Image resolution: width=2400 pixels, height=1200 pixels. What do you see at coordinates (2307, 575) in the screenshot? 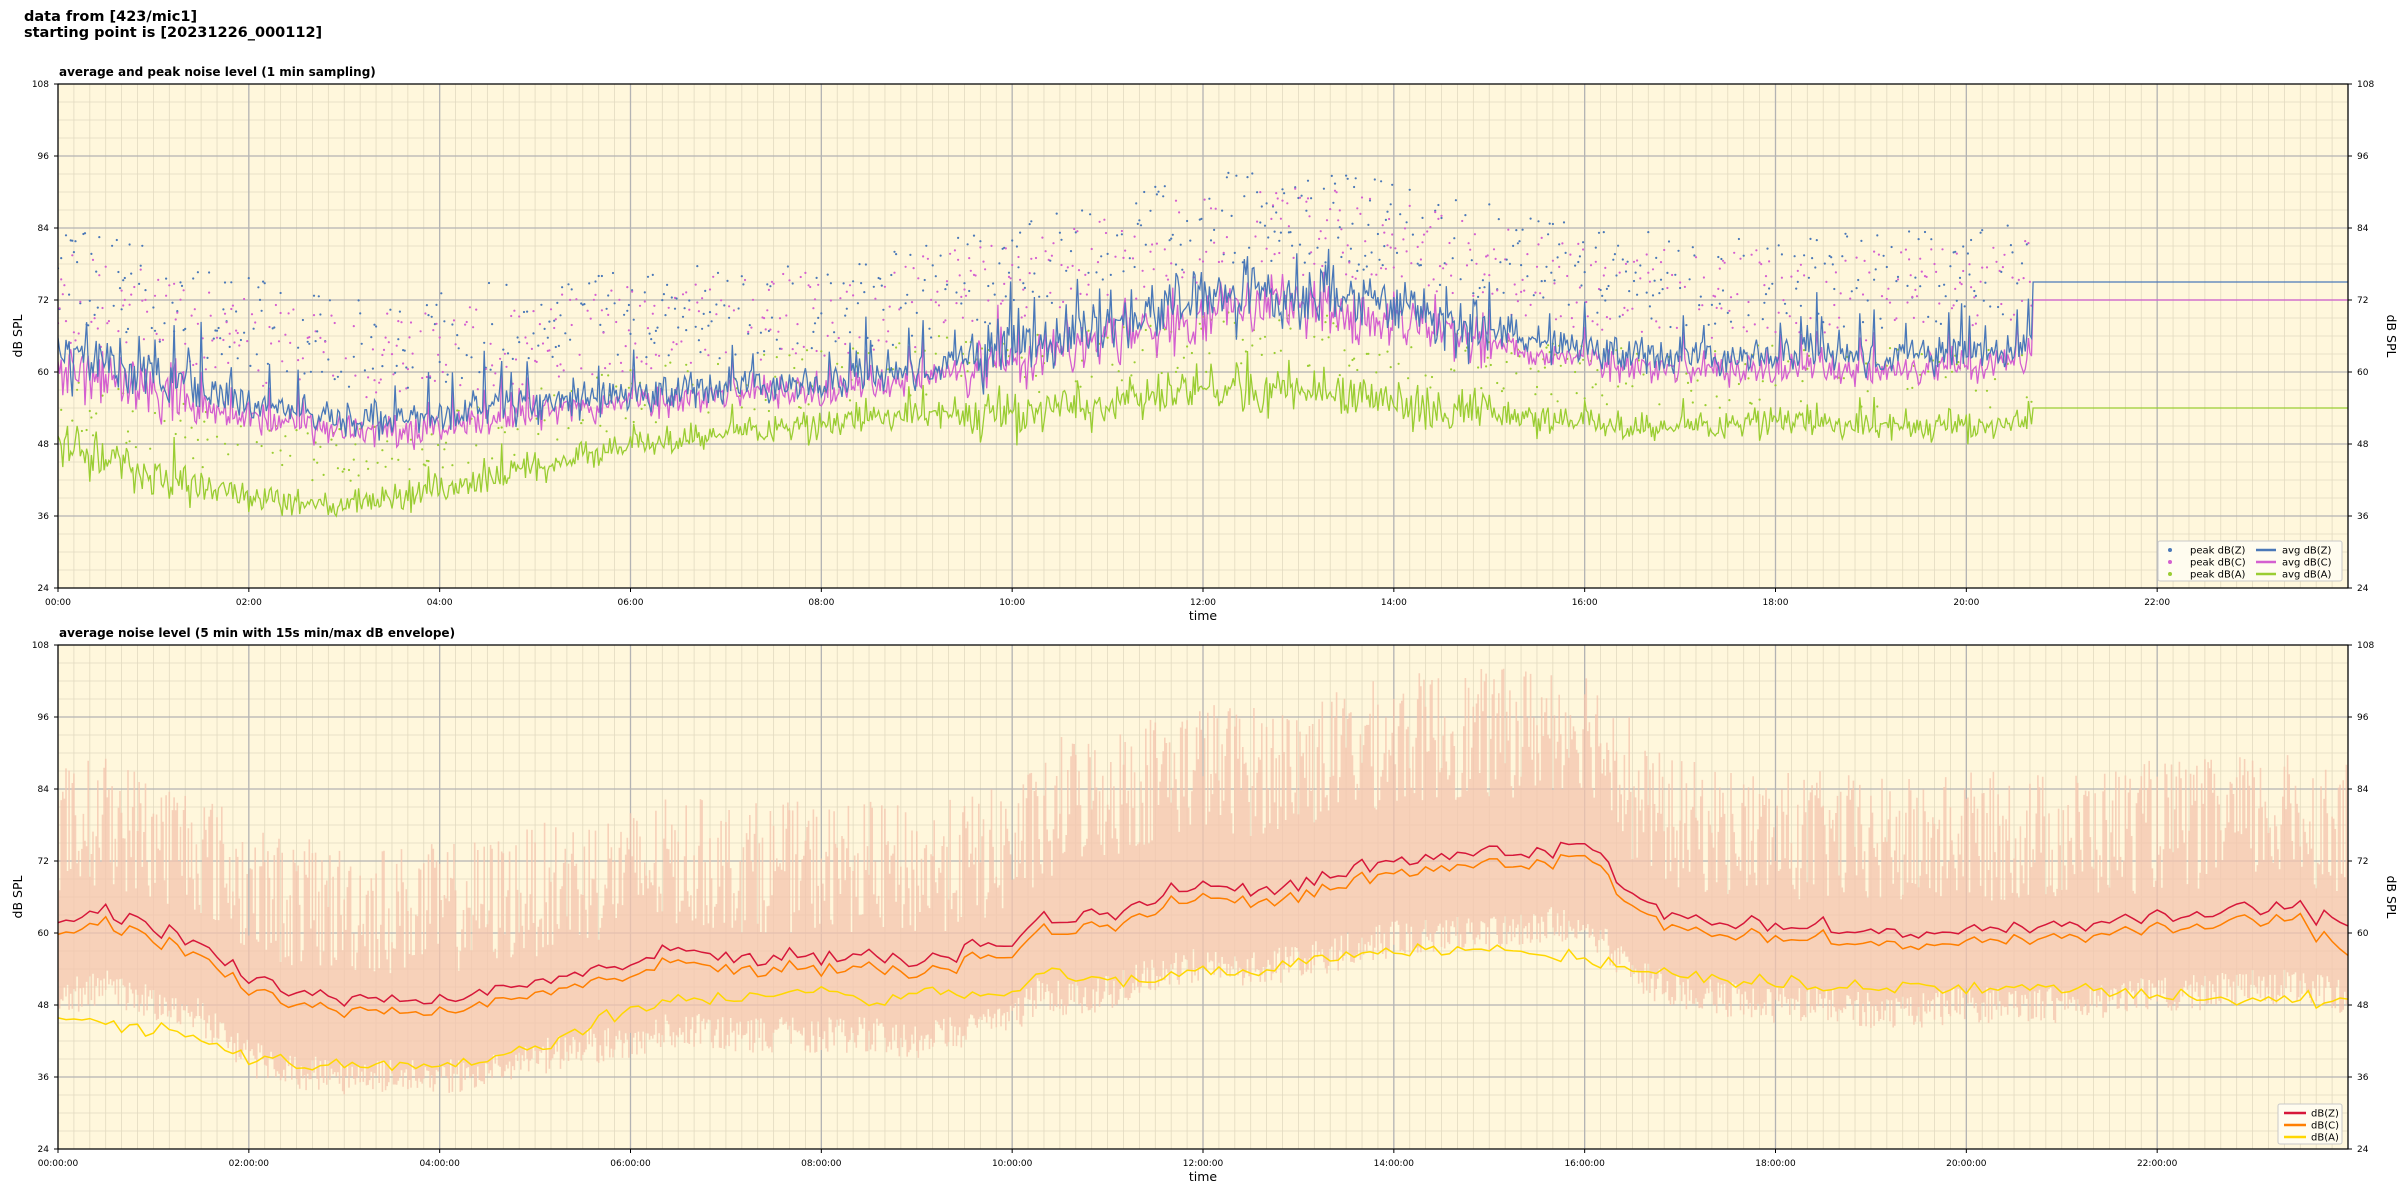
I see `legend-label: avg dB(A)` at bounding box center [2307, 575].